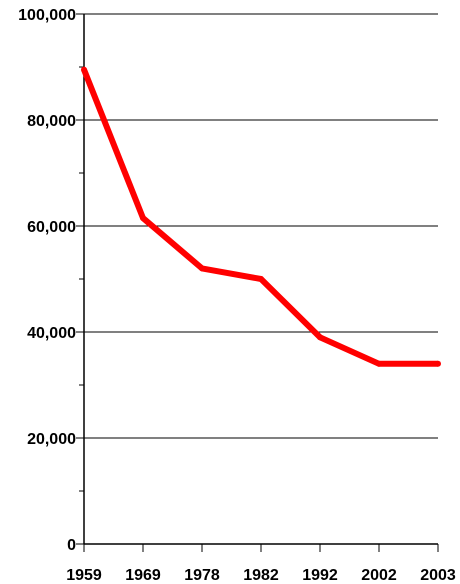 This screenshot has height=584, width=460. I want to click on x-tick-label: 1959, so click(84, 575).